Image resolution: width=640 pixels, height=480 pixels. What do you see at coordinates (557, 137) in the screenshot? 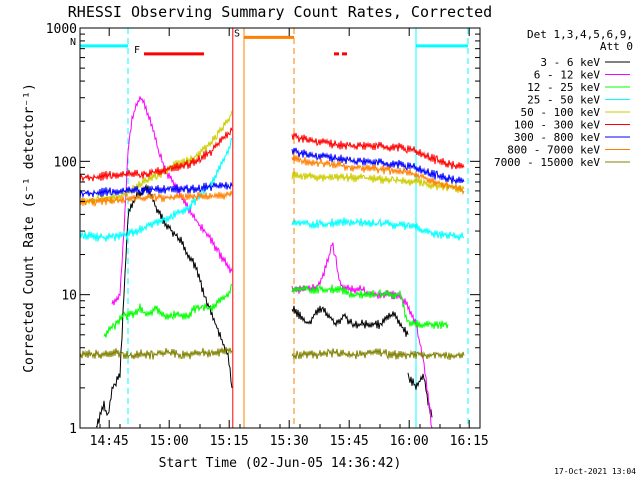
I see `legend-label-300-800-kev: 300 - 800 keV` at bounding box center [557, 137].